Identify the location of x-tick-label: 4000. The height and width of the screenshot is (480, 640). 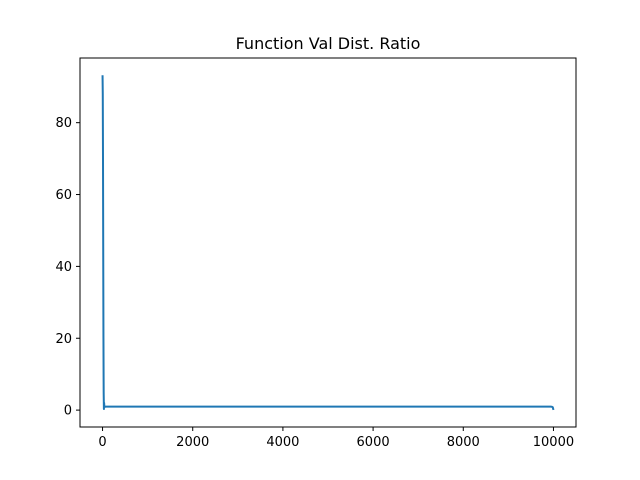
(282, 442).